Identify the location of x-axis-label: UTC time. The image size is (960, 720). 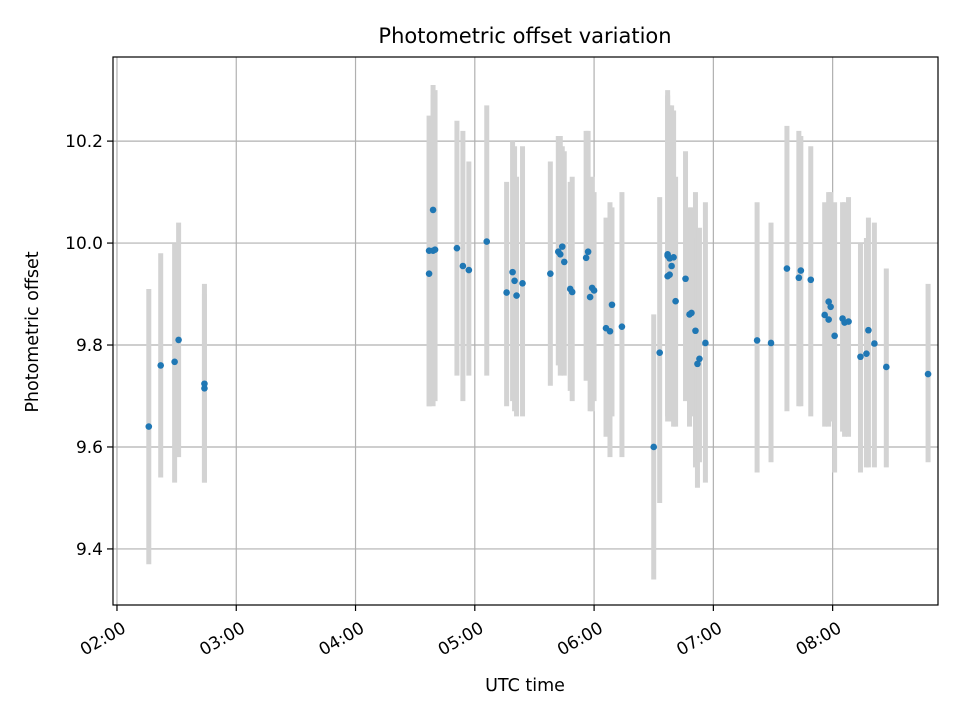
(525, 686).